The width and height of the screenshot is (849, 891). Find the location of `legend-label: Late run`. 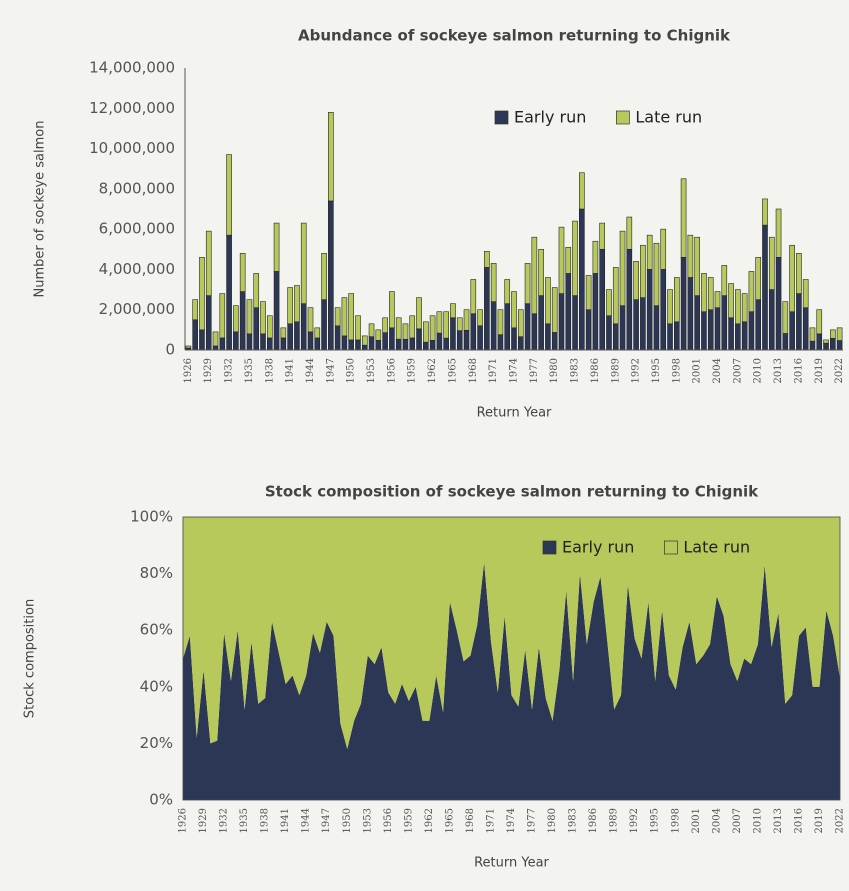

legend-label: Late run is located at coordinates (716, 547).